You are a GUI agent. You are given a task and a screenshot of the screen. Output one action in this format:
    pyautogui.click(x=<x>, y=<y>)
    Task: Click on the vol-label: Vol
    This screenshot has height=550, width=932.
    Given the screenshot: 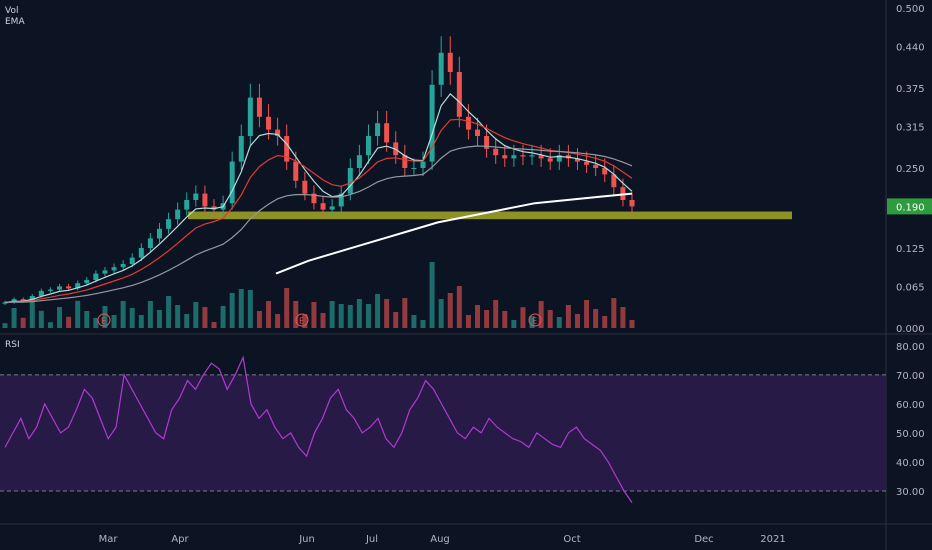 What is the action you would take?
    pyautogui.click(x=12, y=11)
    